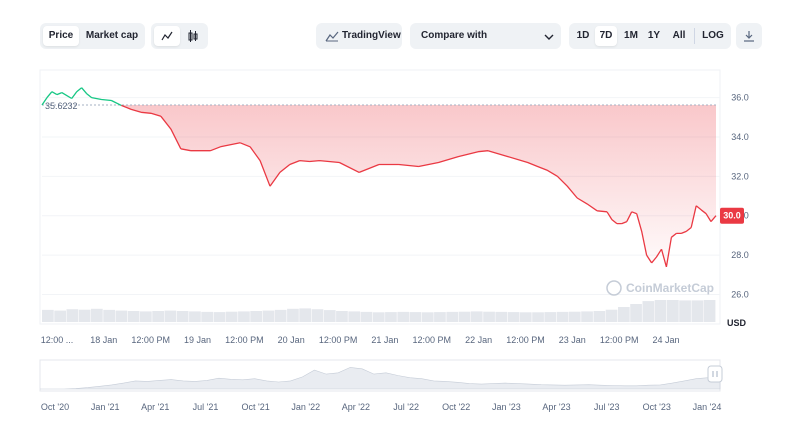 Image resolution: width=800 pixels, height=446 pixels. Describe the element at coordinates (478, 340) in the screenshot. I see `x-tick-label: 22 Jan` at that location.